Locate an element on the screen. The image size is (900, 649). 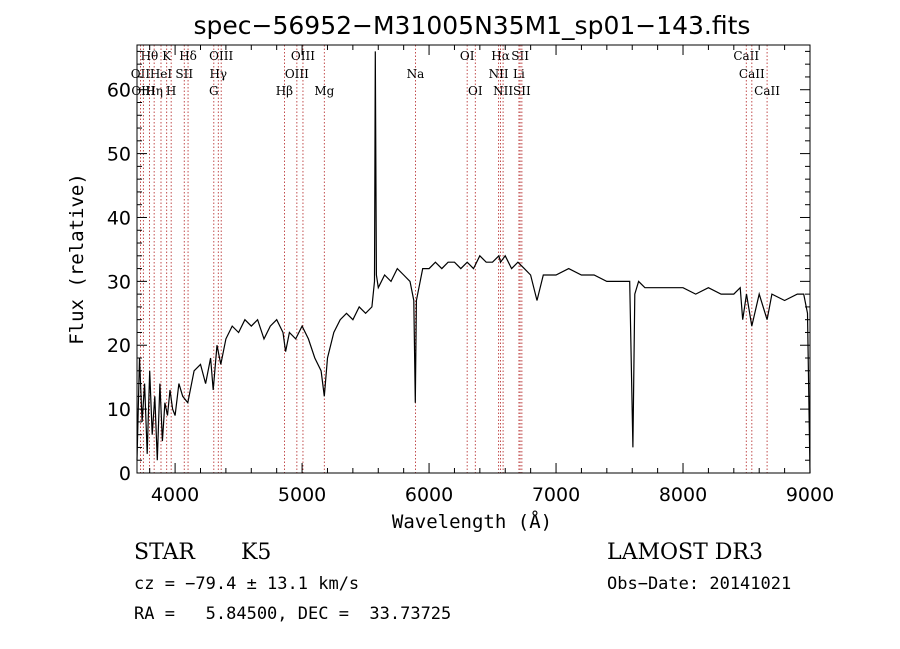
survey-name: LAMOST DR3 is located at coordinates (685, 552).